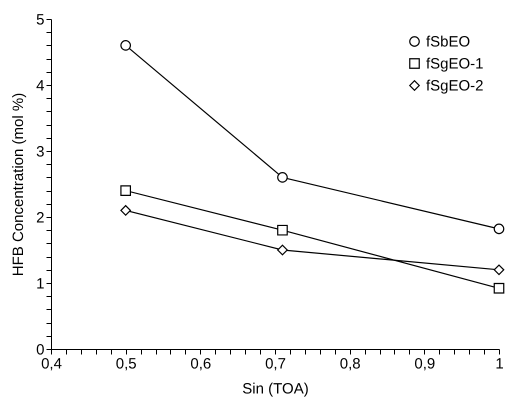  What do you see at coordinates (51, 364) in the screenshot?
I see `x-tick-label: 0,4` at bounding box center [51, 364].